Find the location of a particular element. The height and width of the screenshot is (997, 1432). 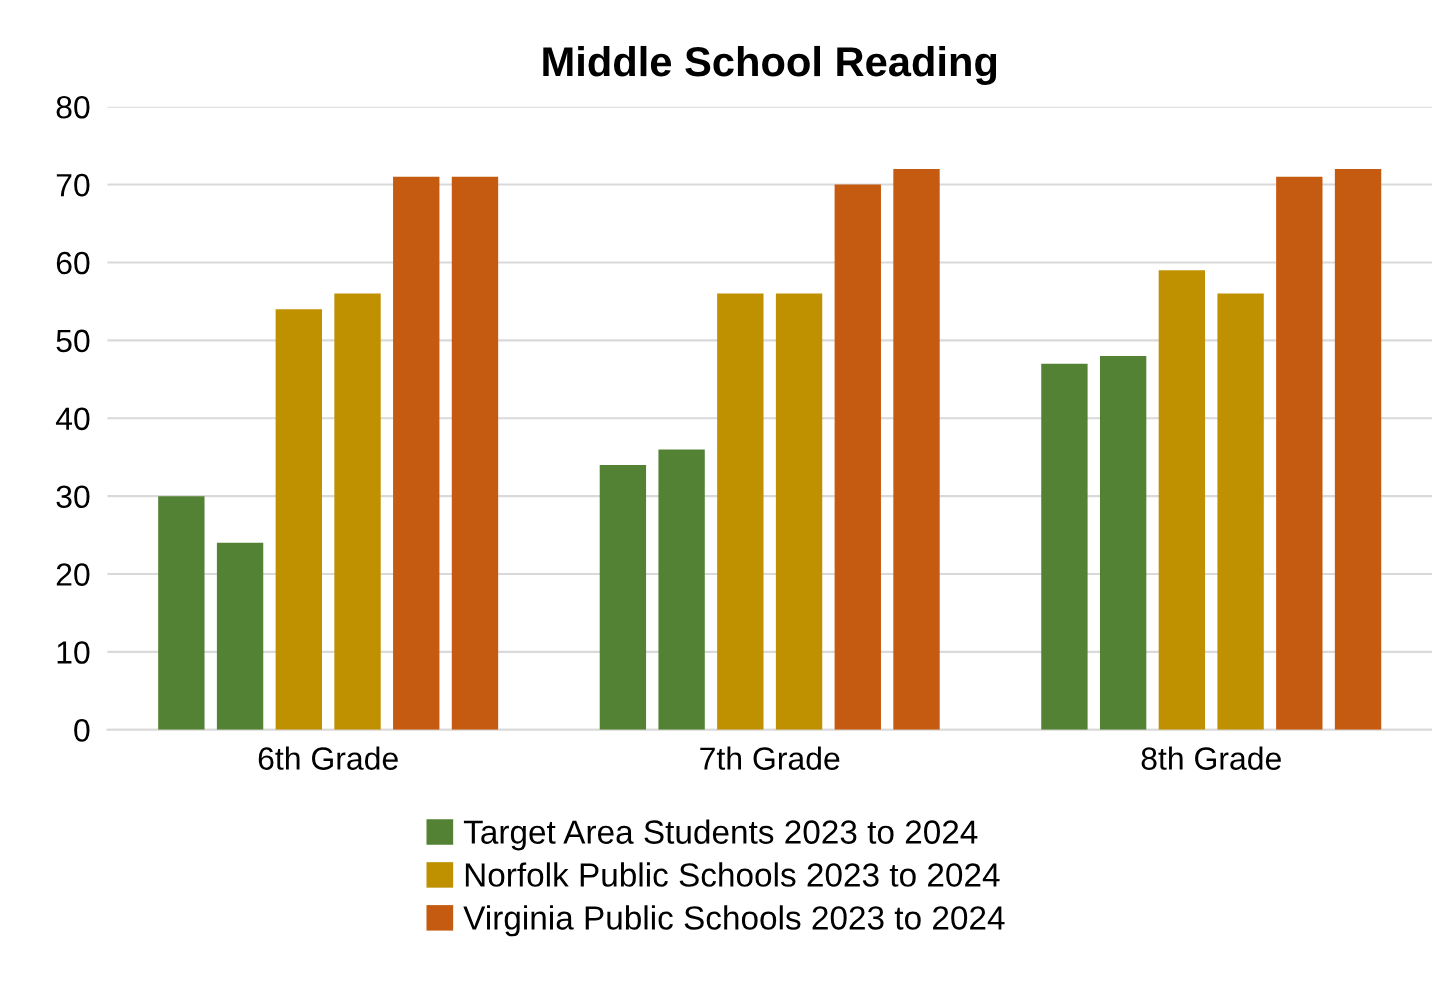

y-tick-label: 50 is located at coordinates (73, 341).